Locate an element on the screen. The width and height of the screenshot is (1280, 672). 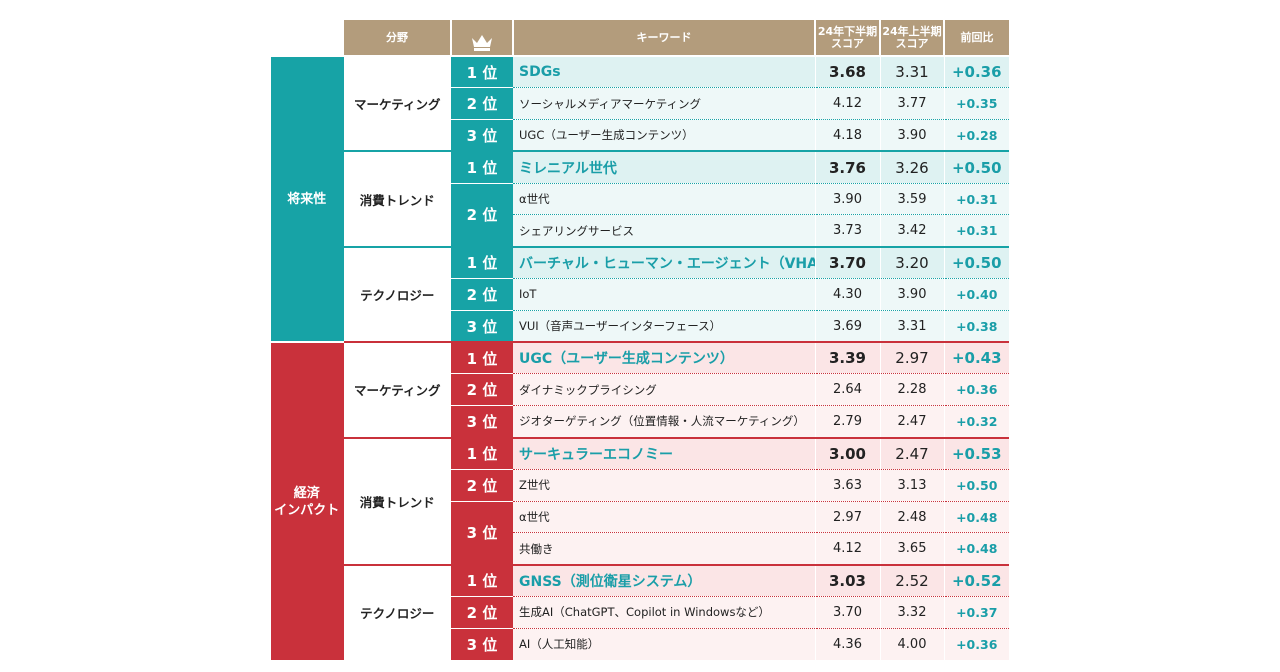
change-header: 前回比 is located at coordinates (976, 38).